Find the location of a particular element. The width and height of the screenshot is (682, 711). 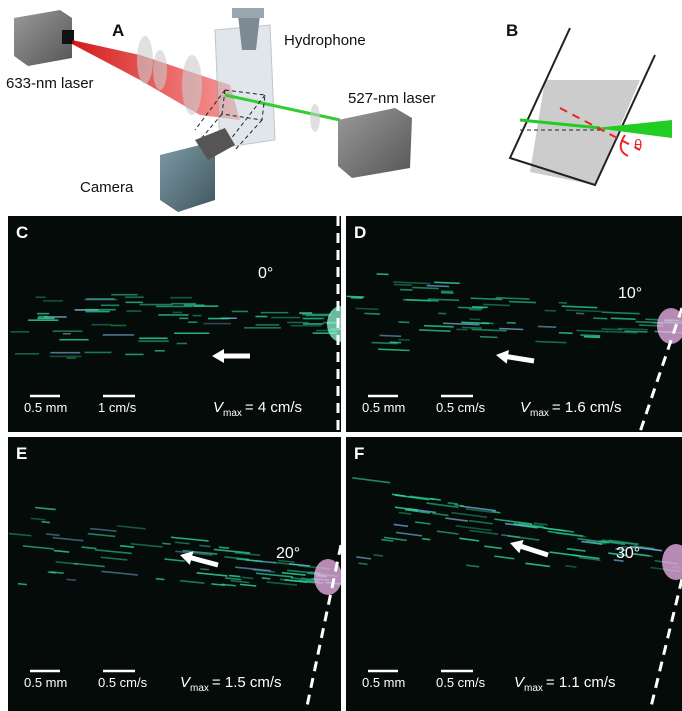

panel-letter: C is located at coordinates (22, 232).